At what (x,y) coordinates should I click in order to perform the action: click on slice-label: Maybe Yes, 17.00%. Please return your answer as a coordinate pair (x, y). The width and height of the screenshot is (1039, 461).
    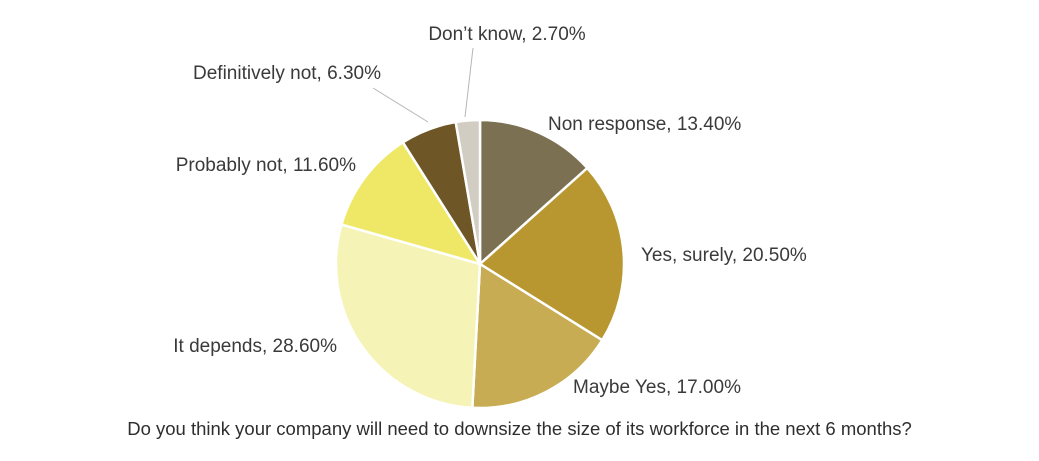
    Looking at the image, I should click on (657, 387).